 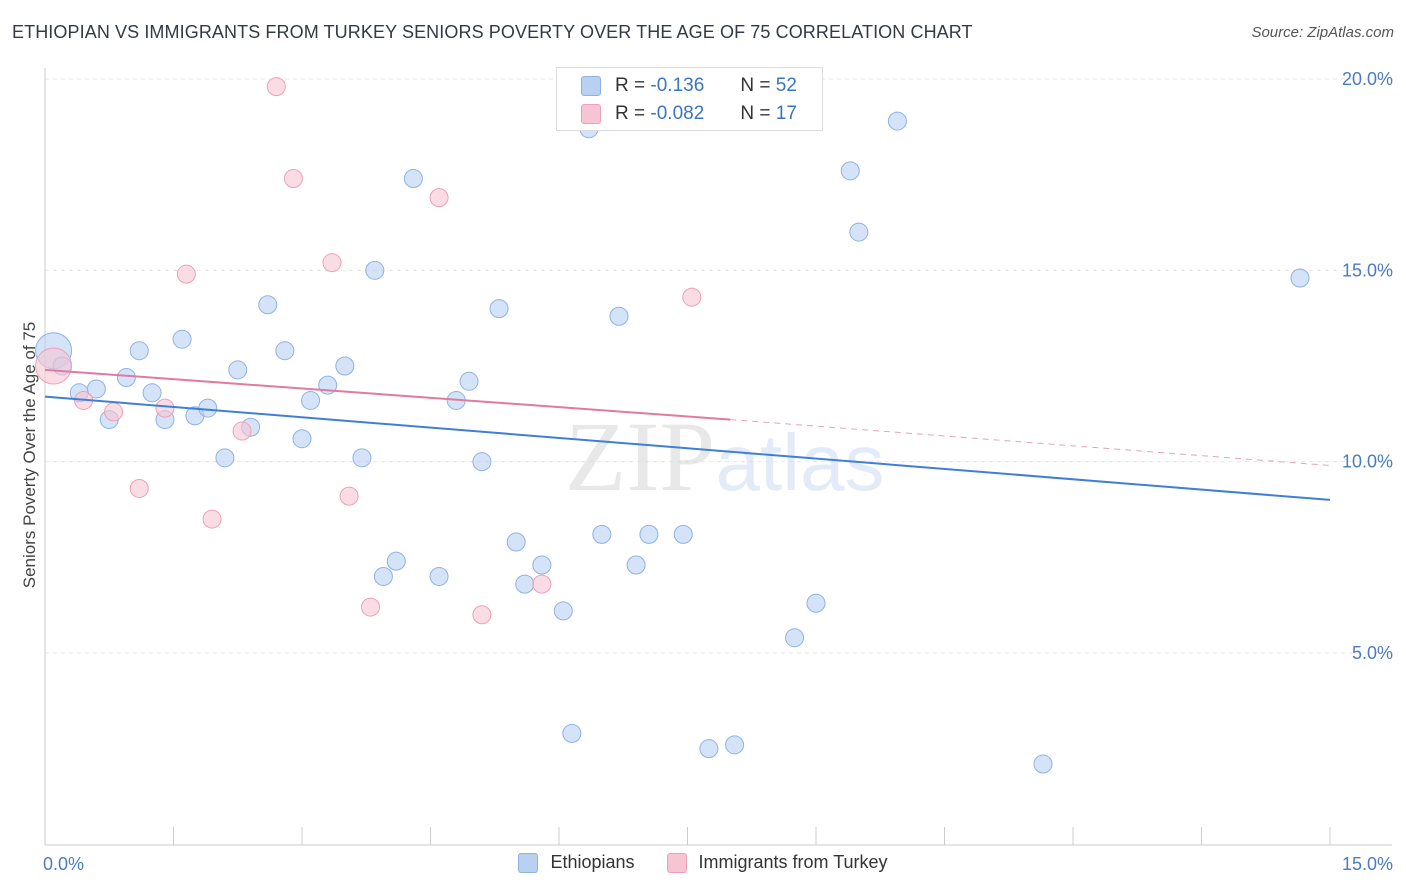 I want to click on turkey-trend-extension, so click(x=1030, y=442).